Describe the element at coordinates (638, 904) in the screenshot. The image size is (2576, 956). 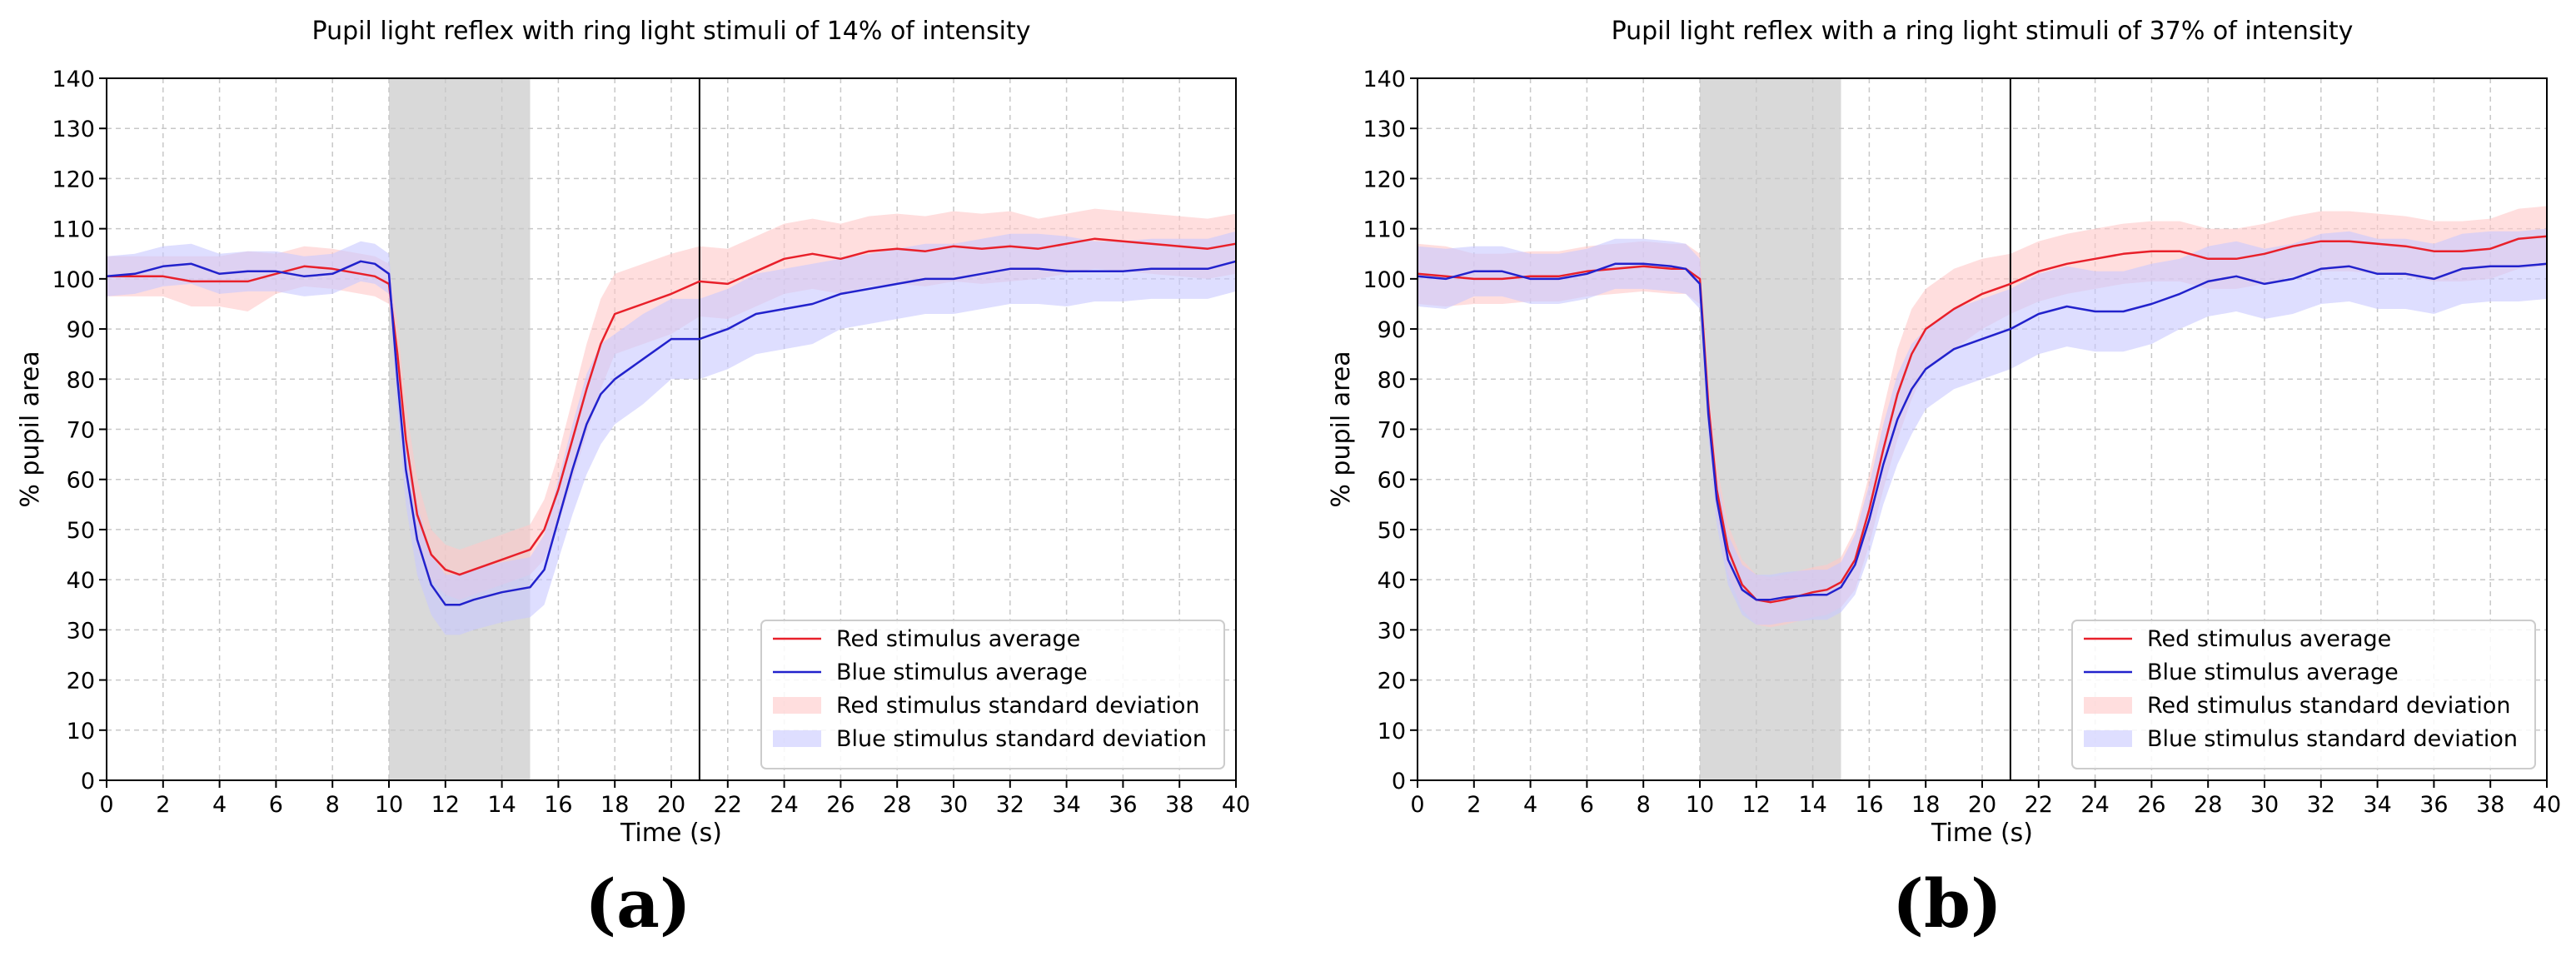
I see `panel-label-a: (a)` at that location.